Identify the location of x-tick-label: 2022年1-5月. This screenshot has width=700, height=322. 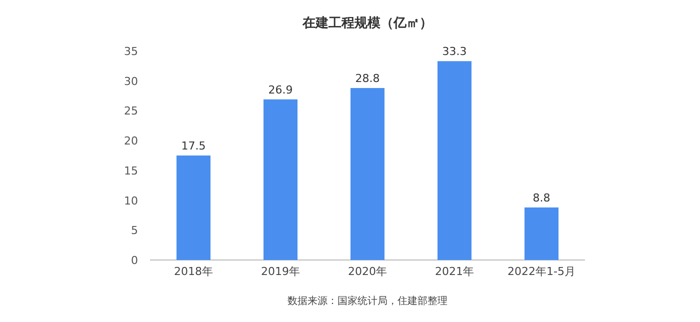
(542, 271).